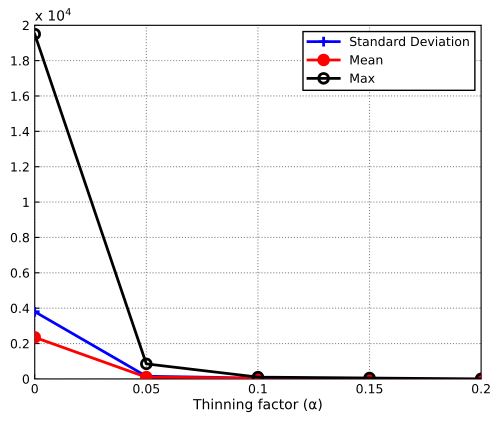 The width and height of the screenshot is (496, 421). What do you see at coordinates (20, 273) in the screenshot?
I see `y-tick-label: 0.6` at bounding box center [20, 273].